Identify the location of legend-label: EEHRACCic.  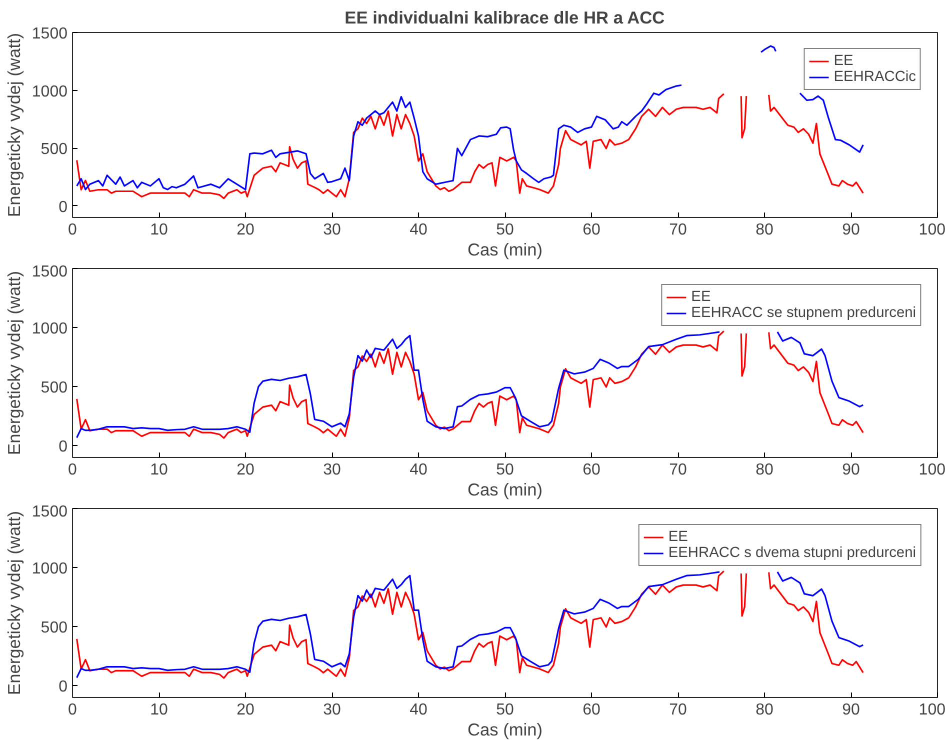
(875, 77).